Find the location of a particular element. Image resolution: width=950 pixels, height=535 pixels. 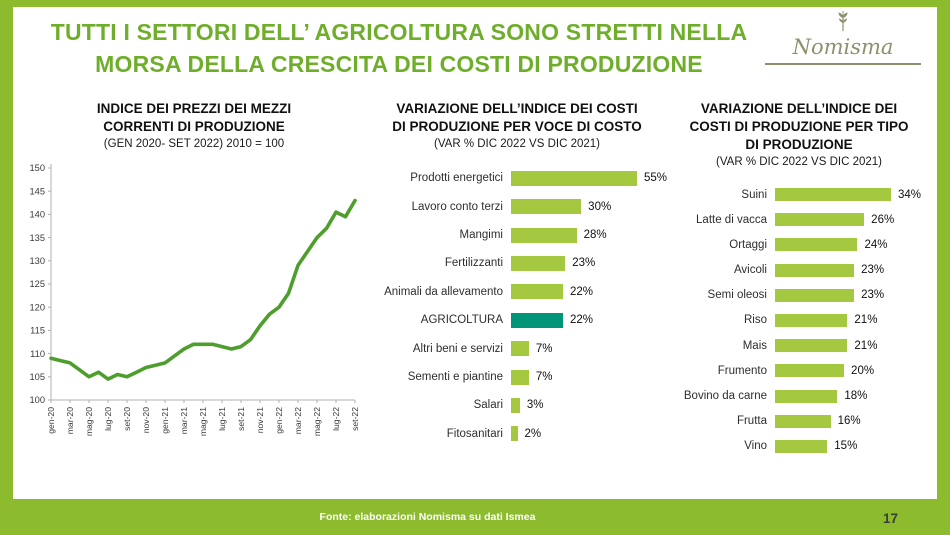

svg-text: mar-21 is located at coordinates (184, 420).